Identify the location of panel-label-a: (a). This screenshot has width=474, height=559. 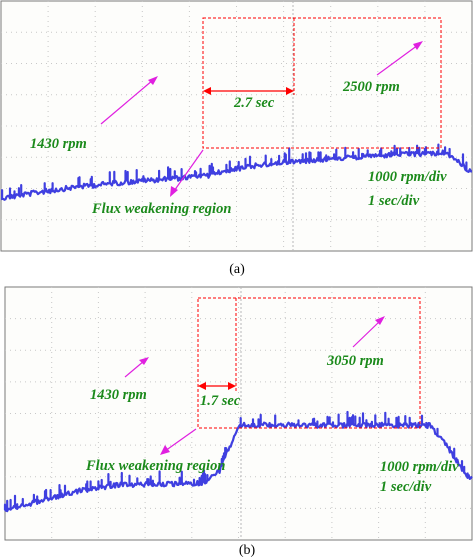
(237, 269).